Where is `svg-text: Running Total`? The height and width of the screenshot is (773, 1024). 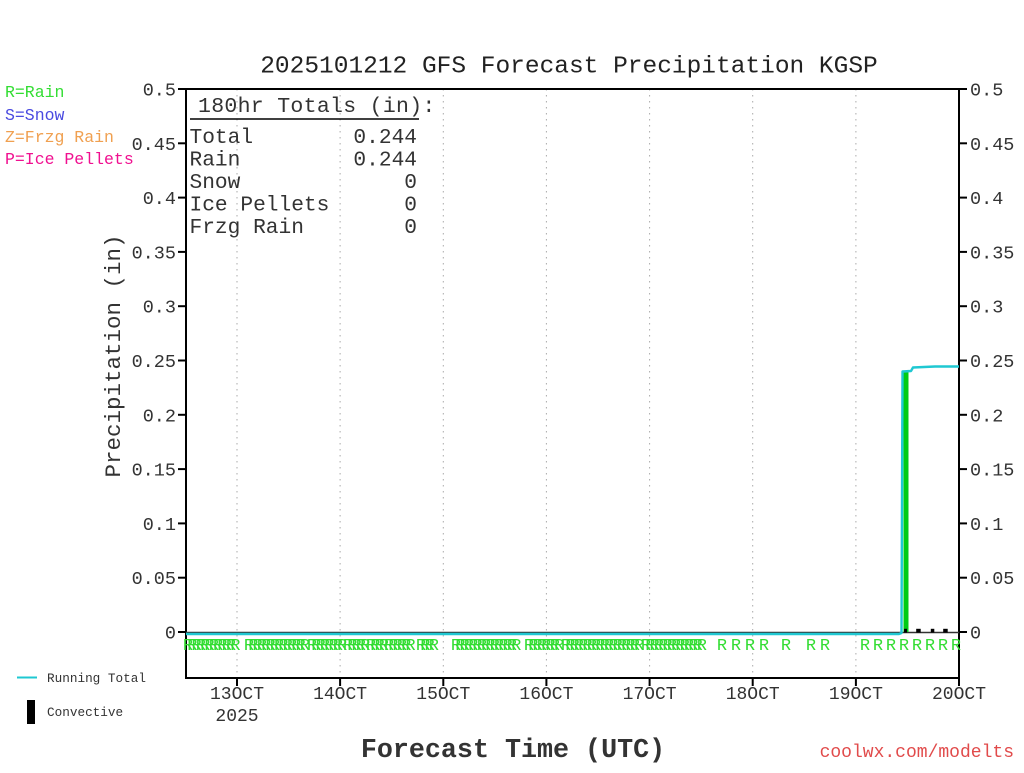
svg-text: Running Total is located at coordinates (96, 678).